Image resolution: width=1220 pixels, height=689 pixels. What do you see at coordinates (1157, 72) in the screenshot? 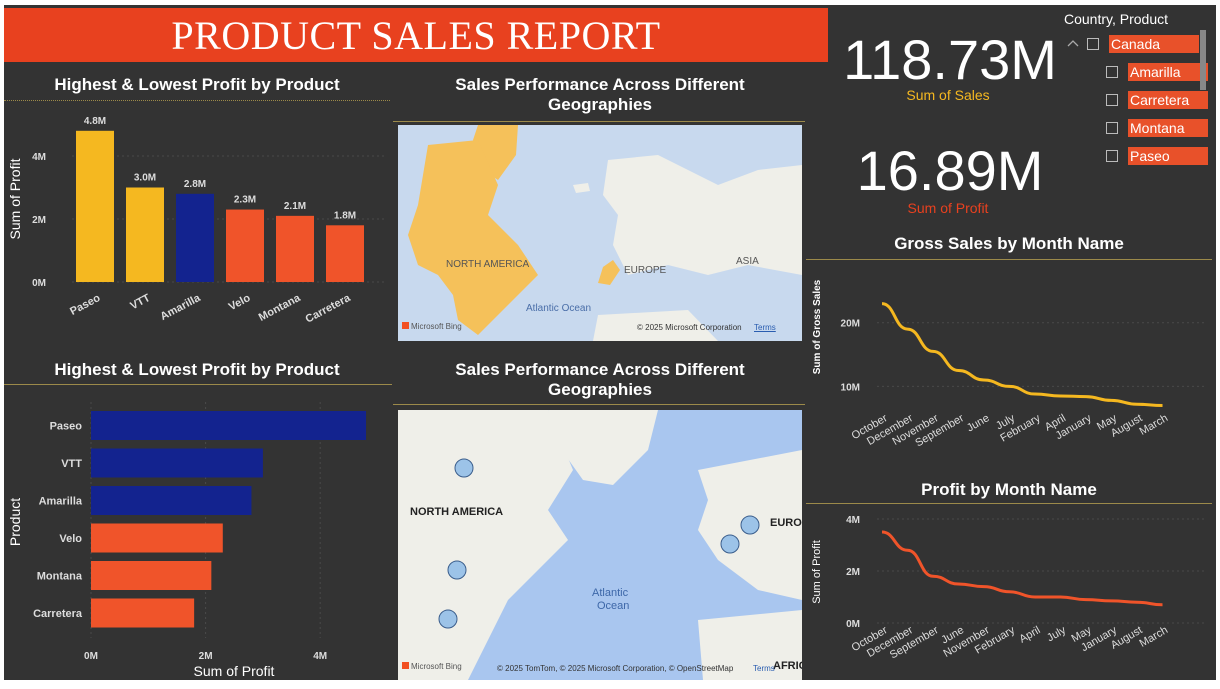
I see `slicer-item-amarilla: Amarilla` at bounding box center [1157, 72].